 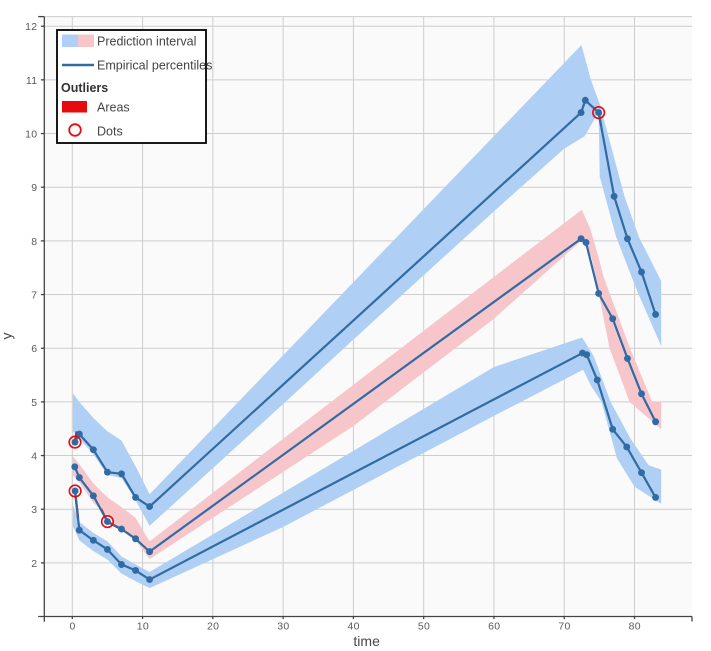 I want to click on svg-text: 8, so click(x=34, y=242).